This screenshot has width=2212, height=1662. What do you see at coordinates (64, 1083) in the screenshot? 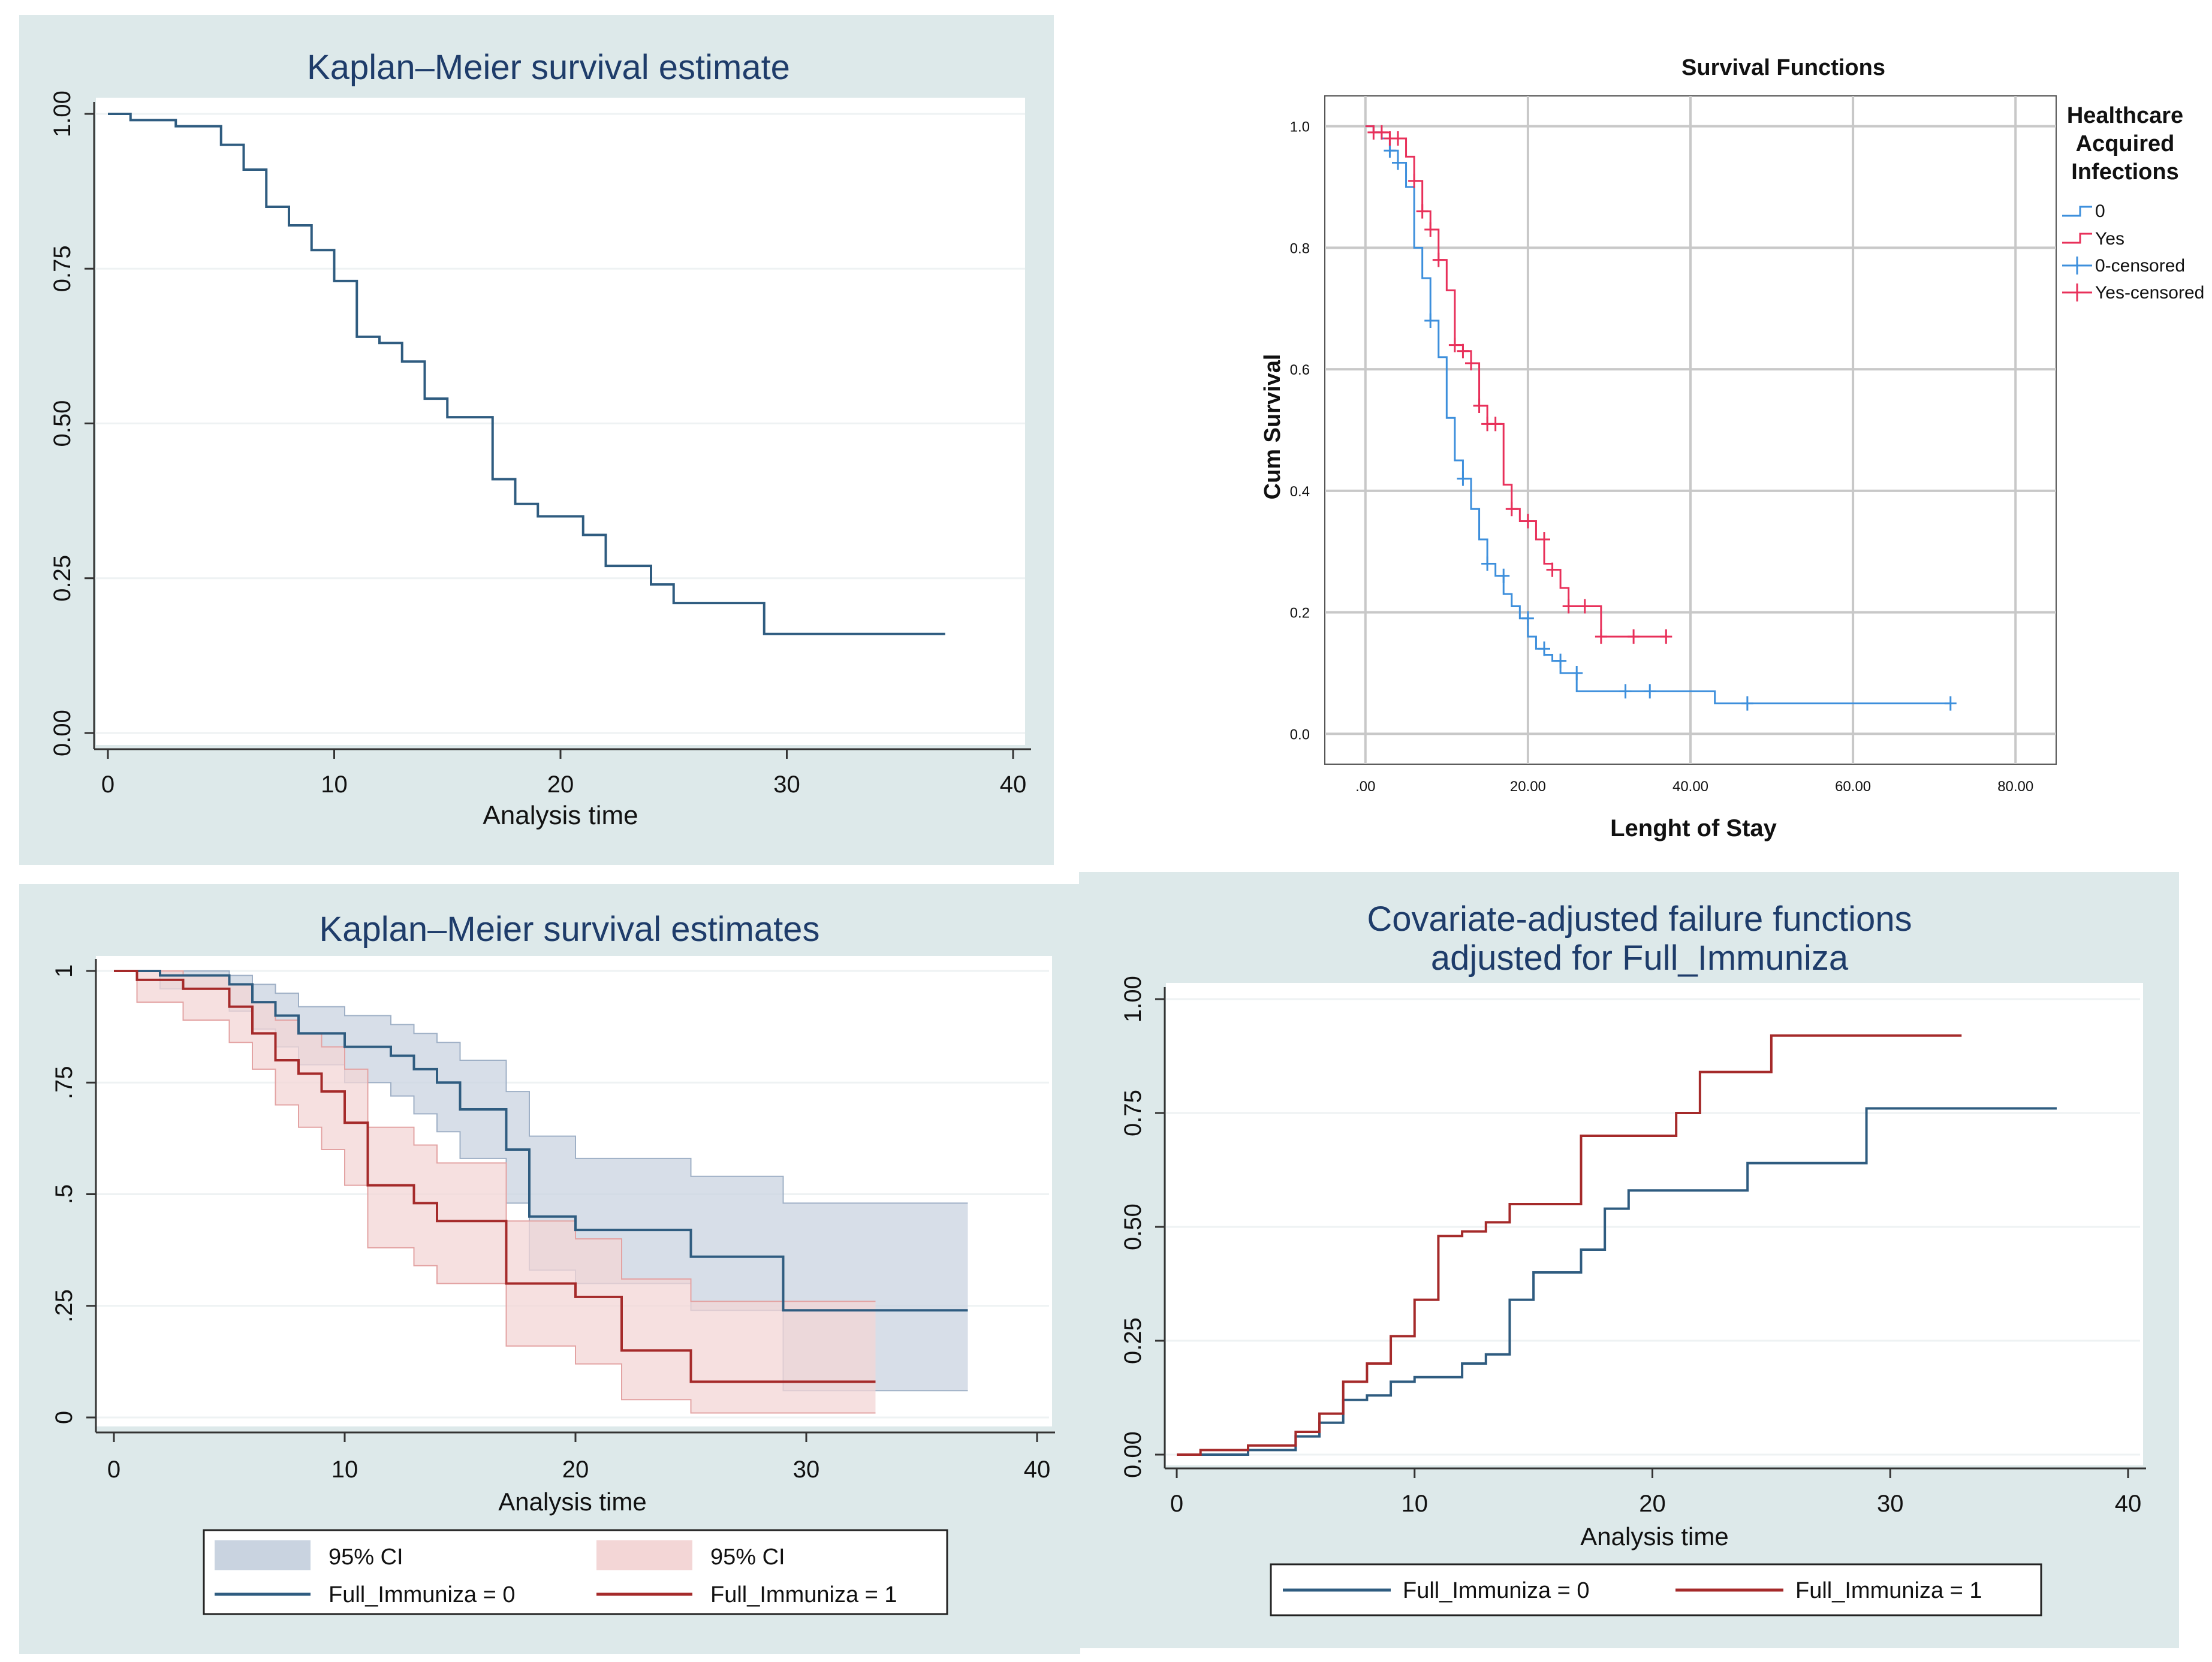
I see `y-tick-label: .75` at bounding box center [64, 1083].